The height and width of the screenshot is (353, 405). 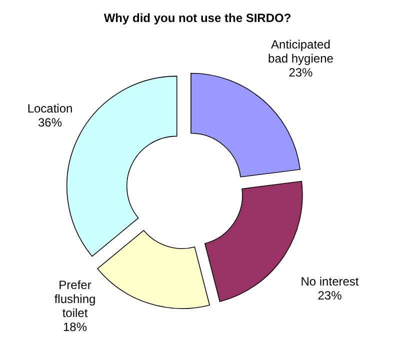 I want to click on slice-label: Anticipated bad hygiene, so click(x=301, y=52).